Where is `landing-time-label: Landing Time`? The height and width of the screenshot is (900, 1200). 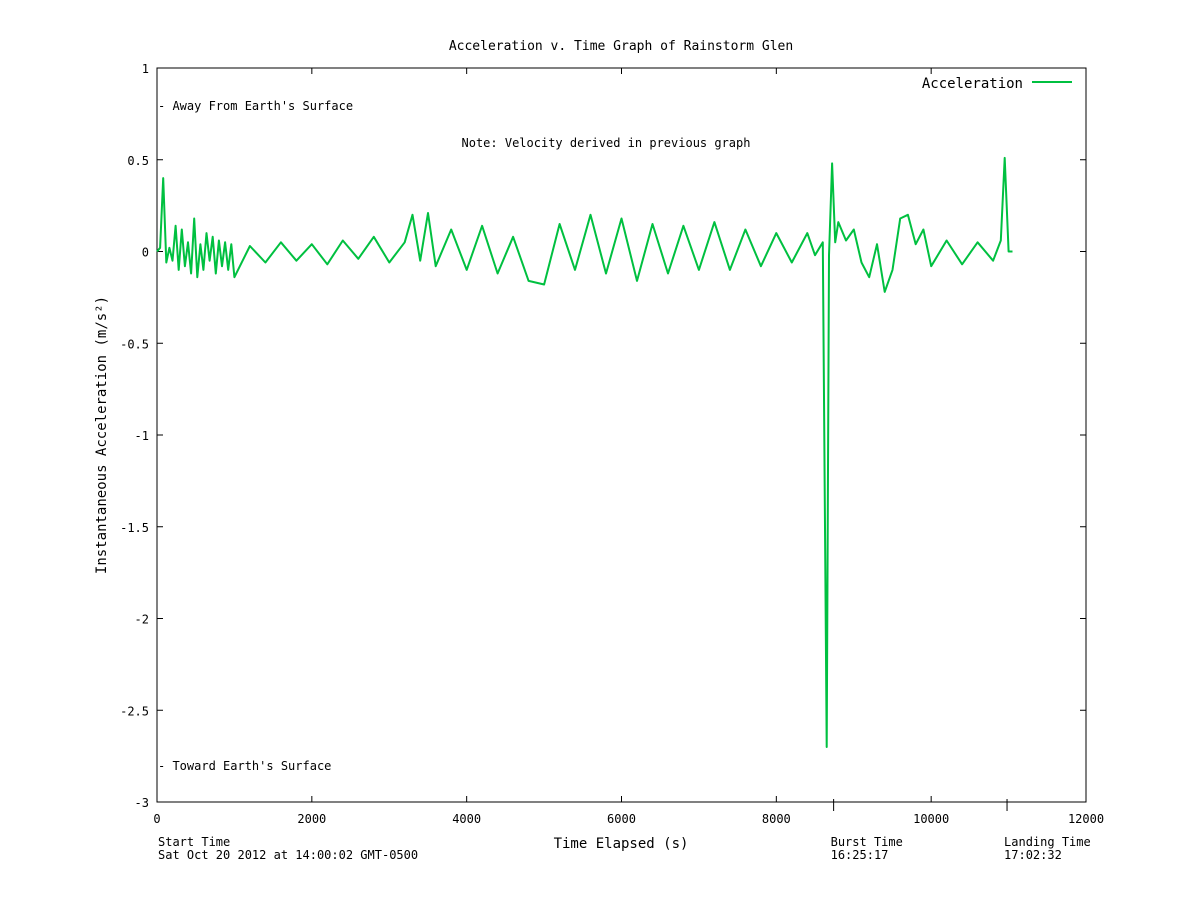
landing-time-label: Landing Time is located at coordinates (1047, 842).